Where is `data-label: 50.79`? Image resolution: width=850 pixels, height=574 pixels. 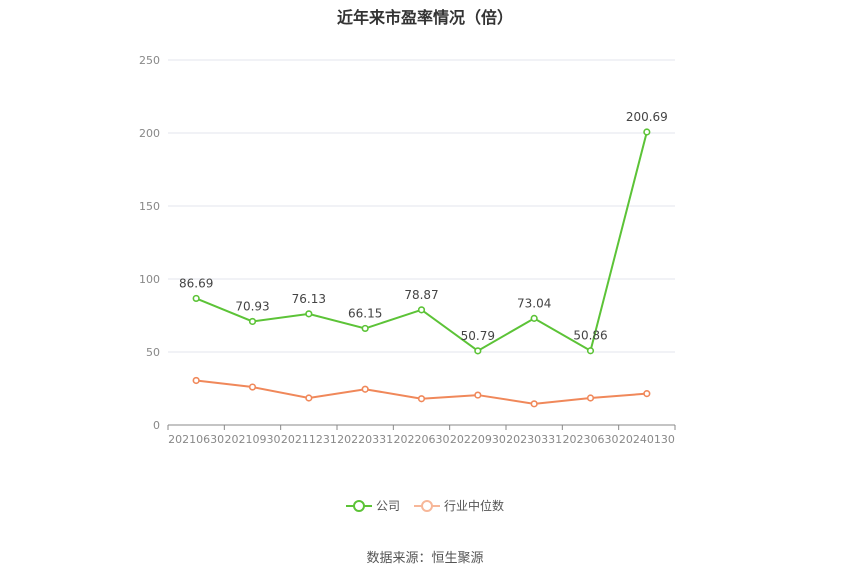 data-label: 50.79 is located at coordinates (478, 336).